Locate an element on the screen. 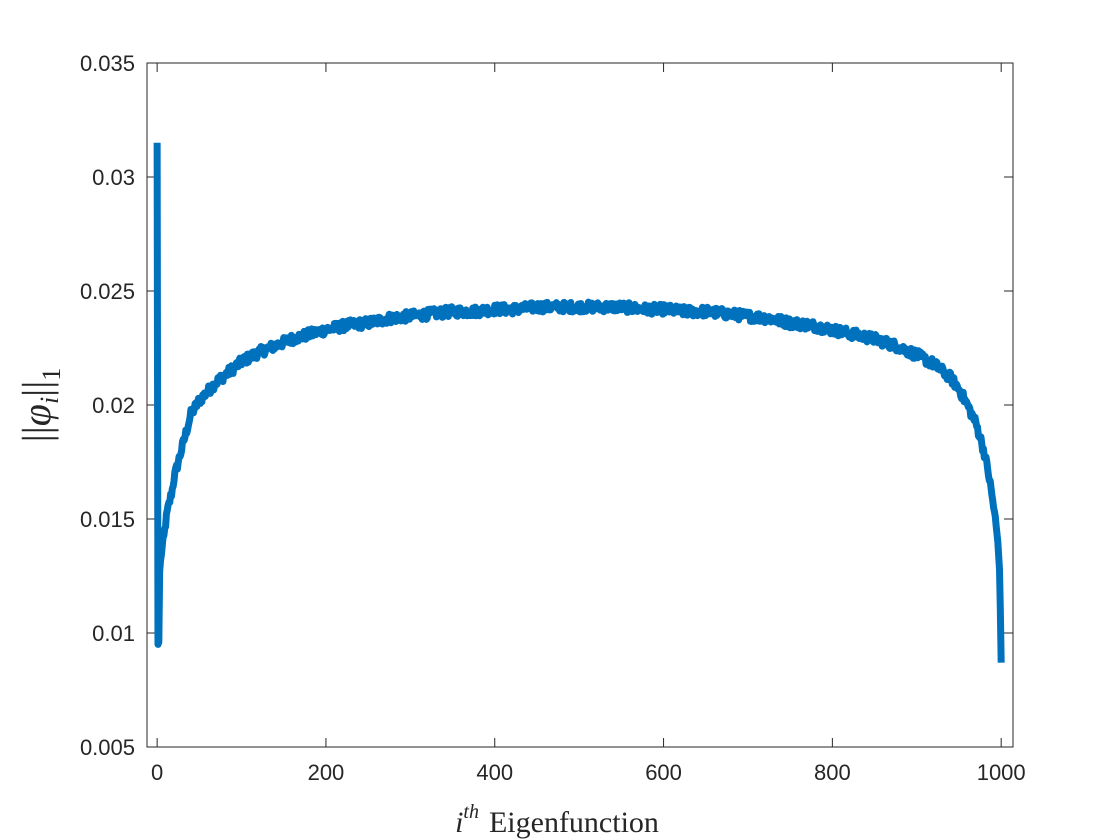 The image size is (1120, 840). y-tick-label: 0.03 is located at coordinates (113, 177).